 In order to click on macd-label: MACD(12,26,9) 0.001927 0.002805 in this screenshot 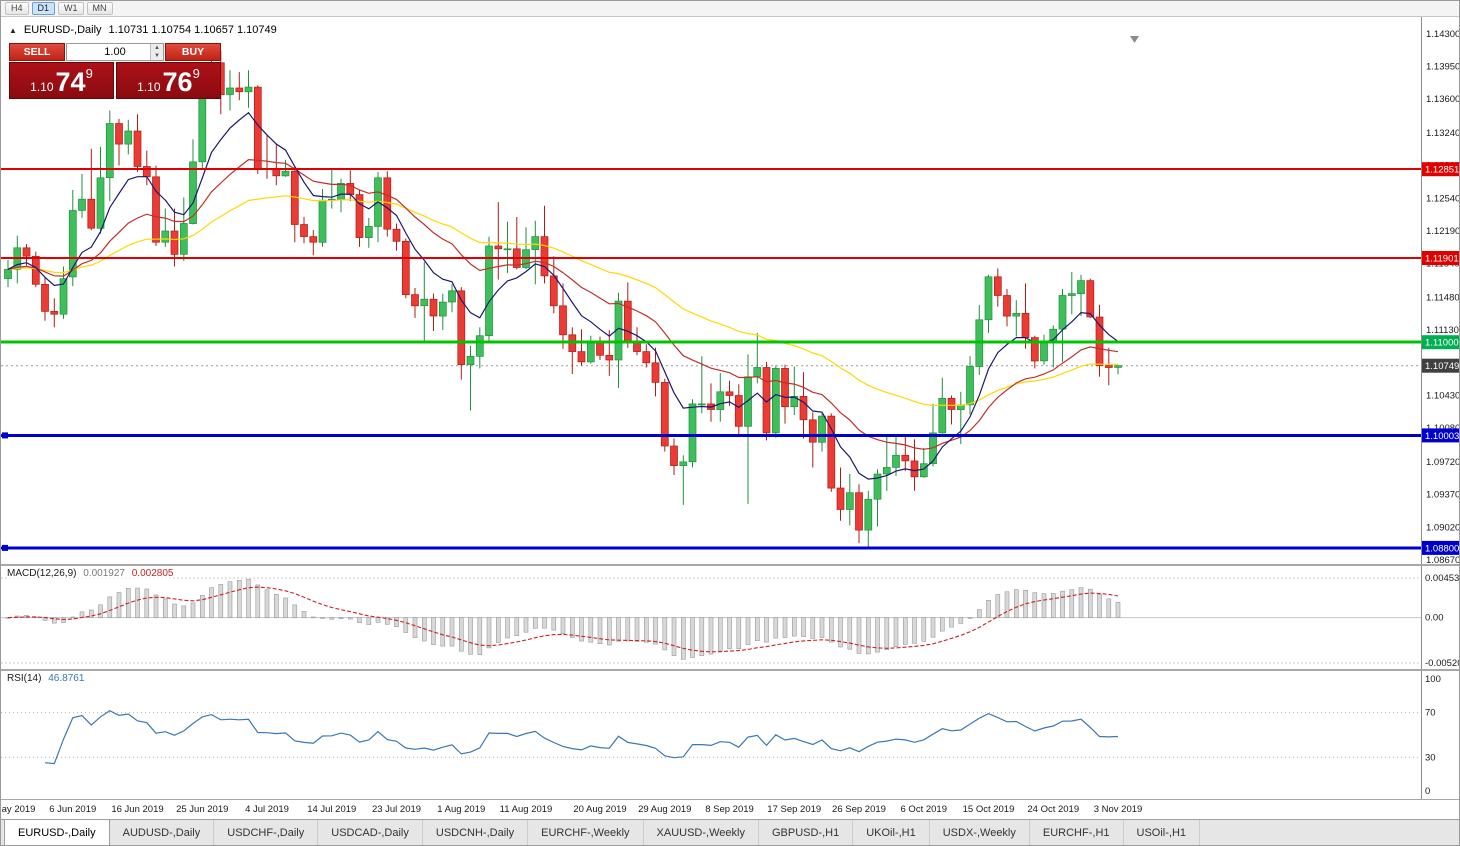, I will do `click(90, 573)`.